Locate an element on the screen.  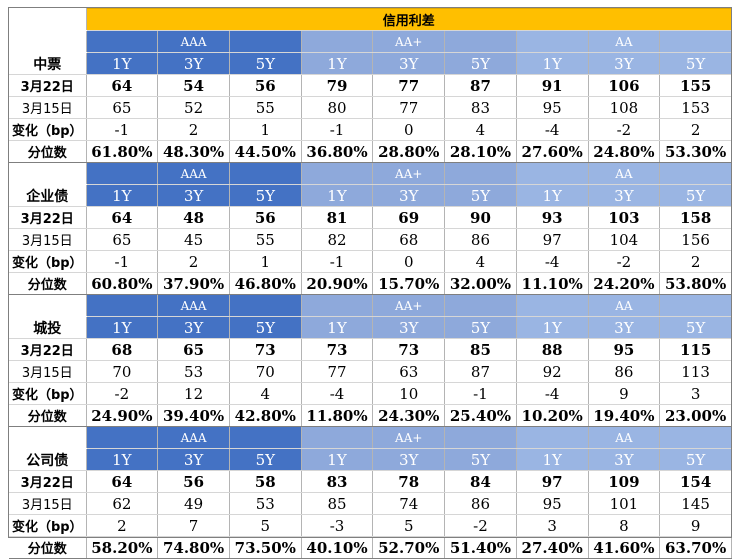
value-cell: 37.90% is located at coordinates (193, 283).